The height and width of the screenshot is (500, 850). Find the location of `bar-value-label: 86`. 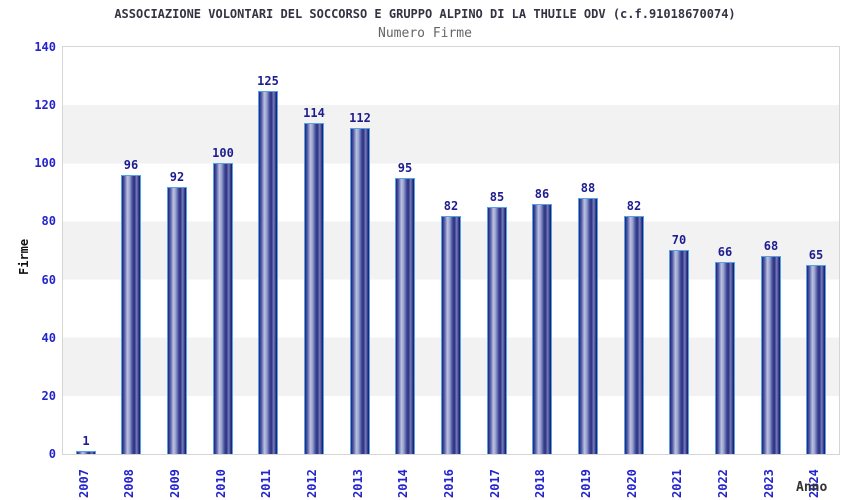

bar-value-label: 86 is located at coordinates (542, 194).